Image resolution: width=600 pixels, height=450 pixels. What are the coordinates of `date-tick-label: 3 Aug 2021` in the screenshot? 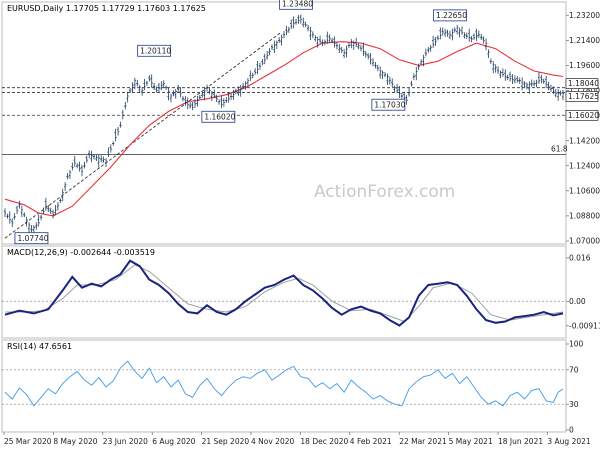 It's located at (568, 441).